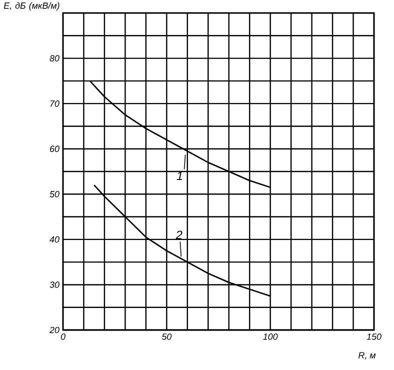 This screenshot has width=394, height=370. I want to click on y-tick-label: 80, so click(55, 58).